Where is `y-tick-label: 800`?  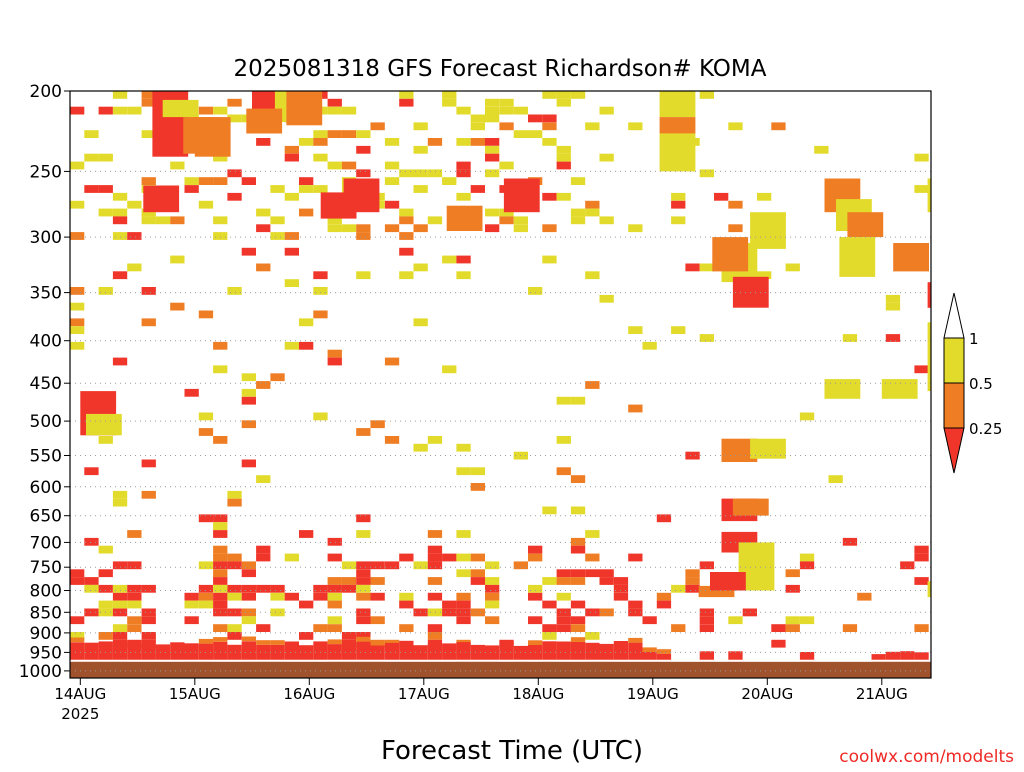 y-tick-label: 800 is located at coordinates (46, 592).